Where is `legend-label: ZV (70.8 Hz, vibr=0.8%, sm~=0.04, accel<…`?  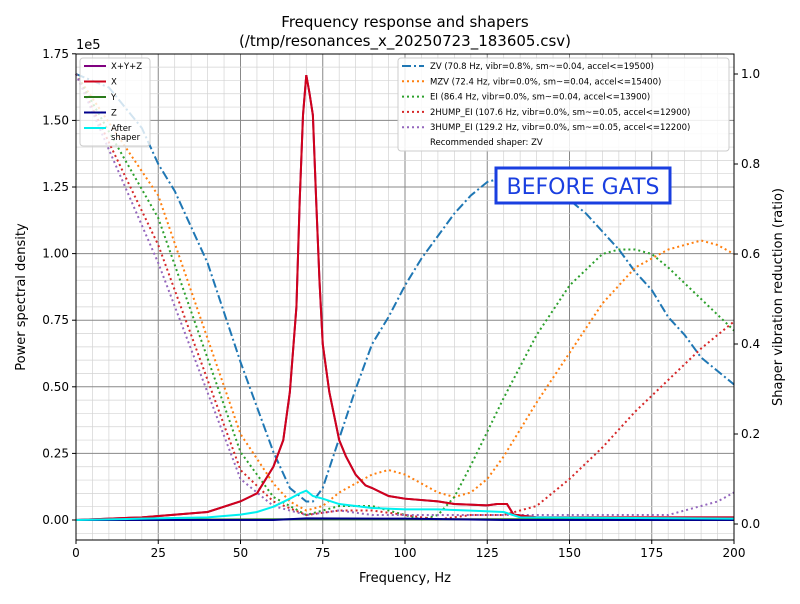
legend-label: ZV (70.8 Hz, vibr=0.8%, sm~=0.04, accel<… is located at coordinates (542, 67).